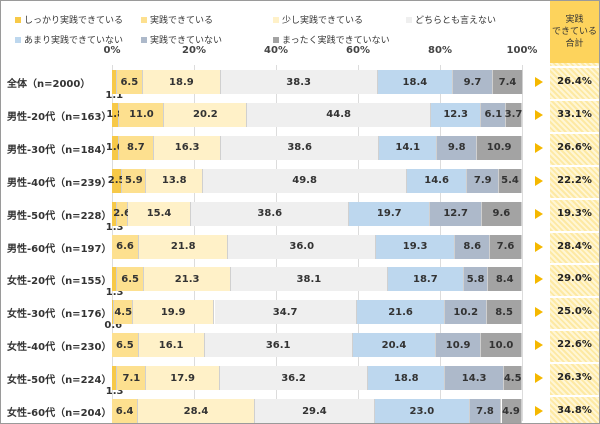 The image size is (600, 424). Describe the element at coordinates (474, 378) in the screenshot. I see `bar-segment: 14.3` at that location.